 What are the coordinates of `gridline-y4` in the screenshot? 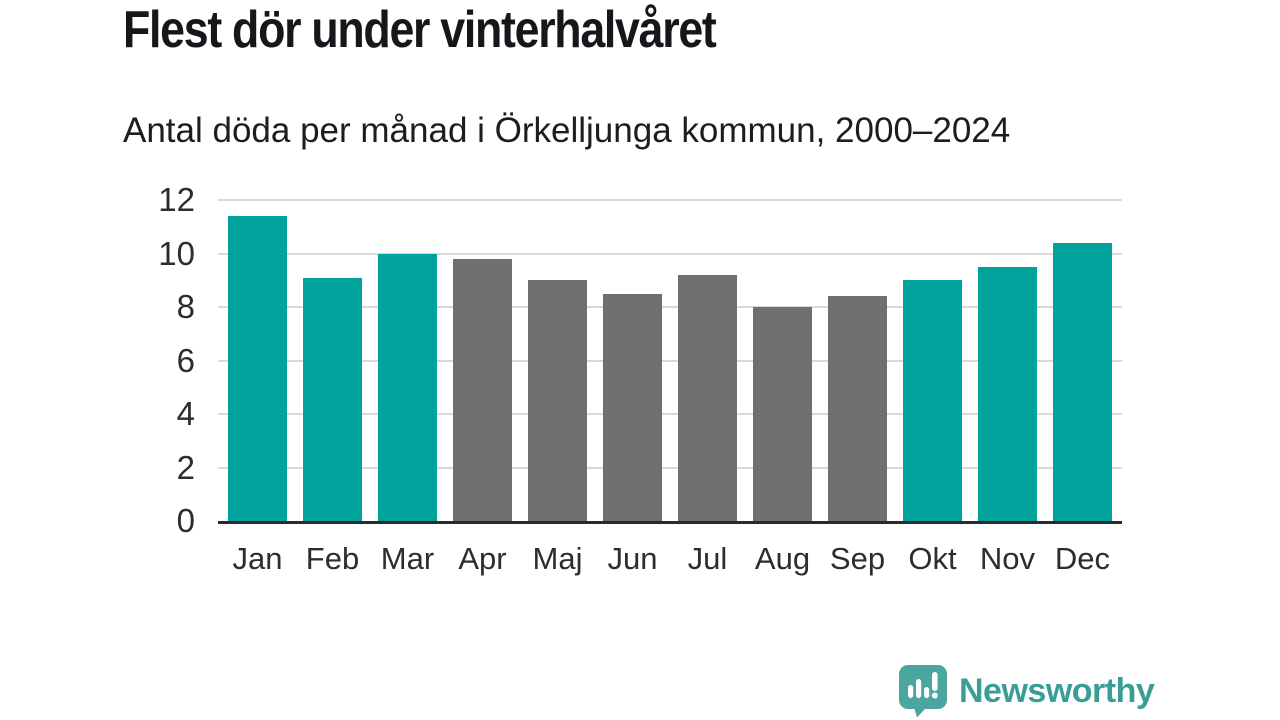 It's located at (670, 414).